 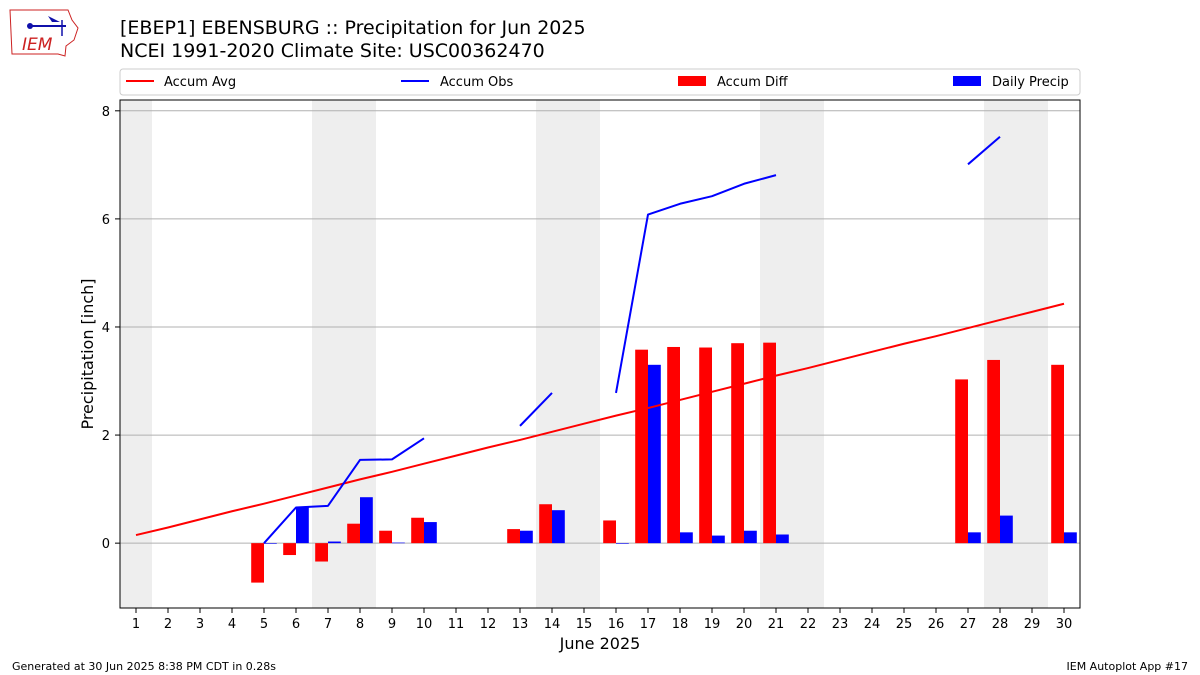 I want to click on x-tick-label: 2, so click(x=168, y=624).